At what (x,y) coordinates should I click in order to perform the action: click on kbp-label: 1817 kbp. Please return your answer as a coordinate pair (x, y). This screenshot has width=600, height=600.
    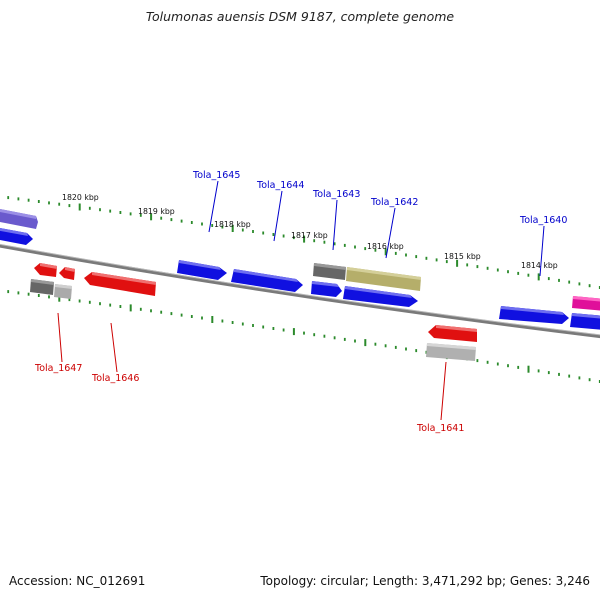
    Looking at the image, I should click on (309, 235).